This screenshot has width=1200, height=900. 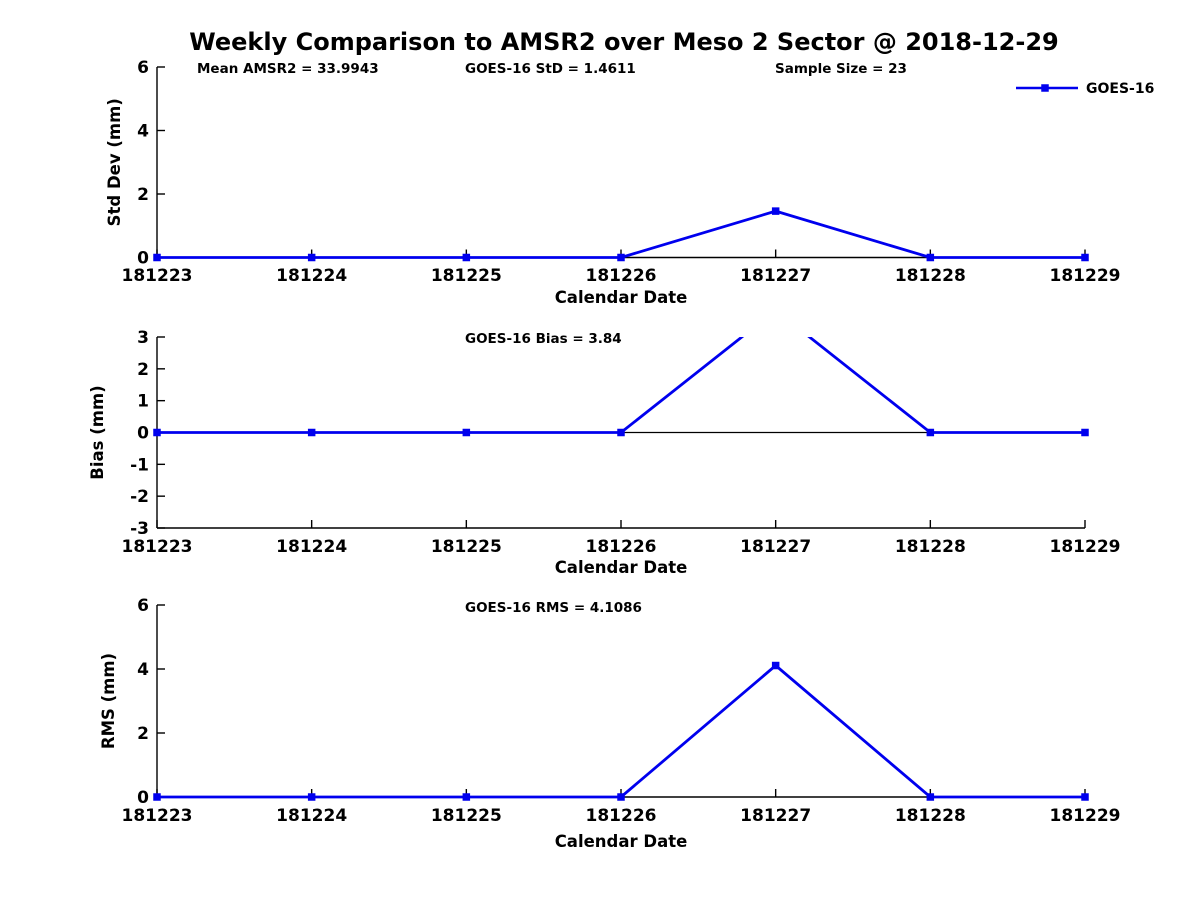 What do you see at coordinates (97, 432) in the screenshot?
I see `y-axis-title: Bias (mm)` at bounding box center [97, 432].